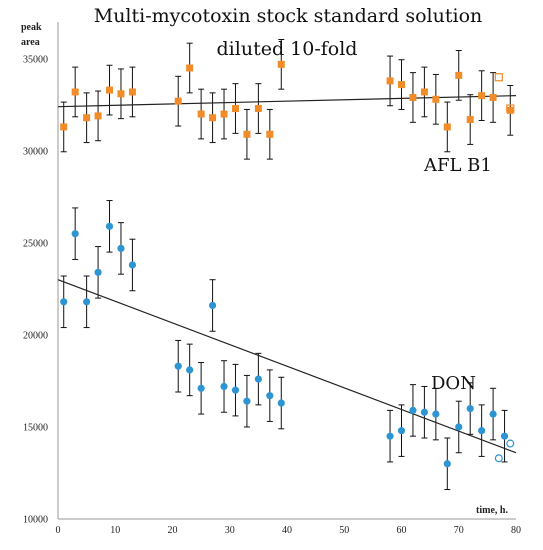  Describe the element at coordinates (30, 42) in the screenshot. I see `y-axis-title-line2: area` at that location.